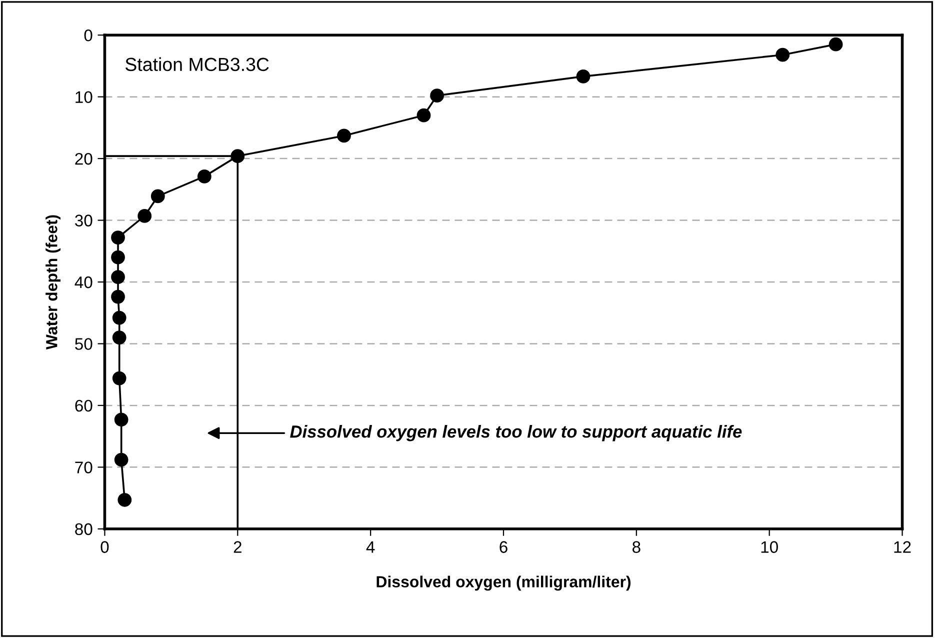 This screenshot has width=935, height=638. What do you see at coordinates (503, 583) in the screenshot?
I see `x-axis-title: Dissolved oxygen (milligram/liter)` at bounding box center [503, 583].